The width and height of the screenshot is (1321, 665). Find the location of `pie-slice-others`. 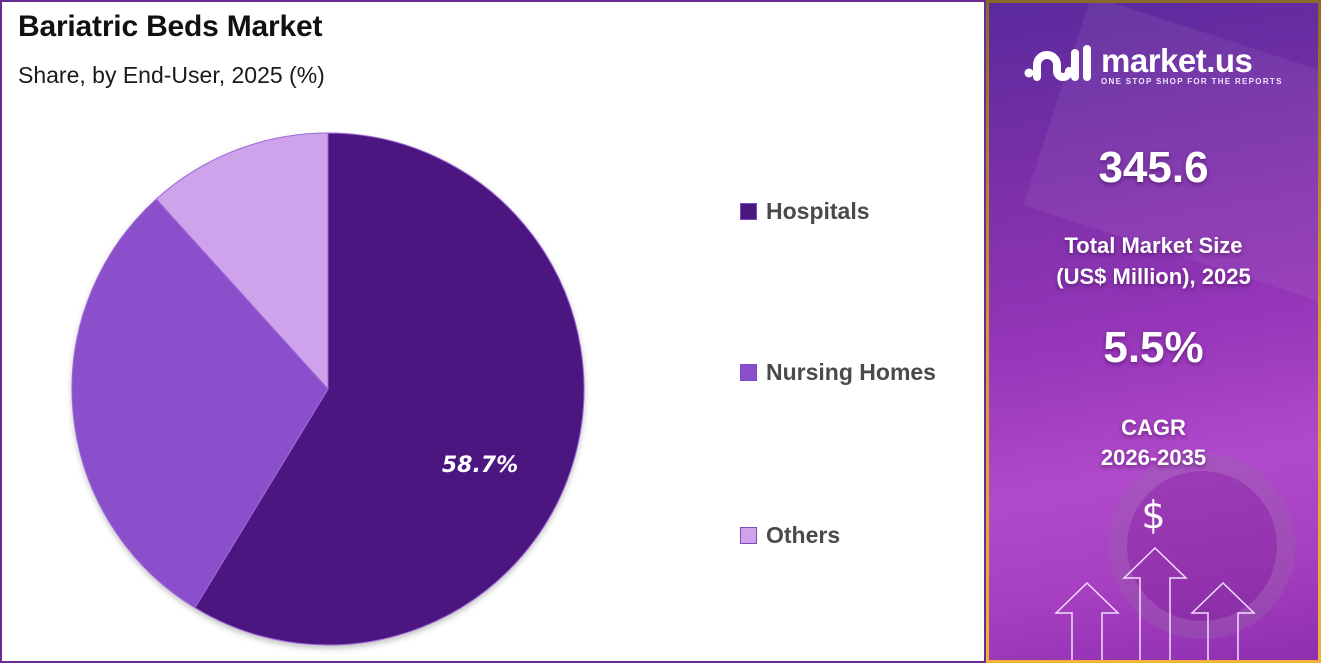

pie-slice-others is located at coordinates (242, 261).